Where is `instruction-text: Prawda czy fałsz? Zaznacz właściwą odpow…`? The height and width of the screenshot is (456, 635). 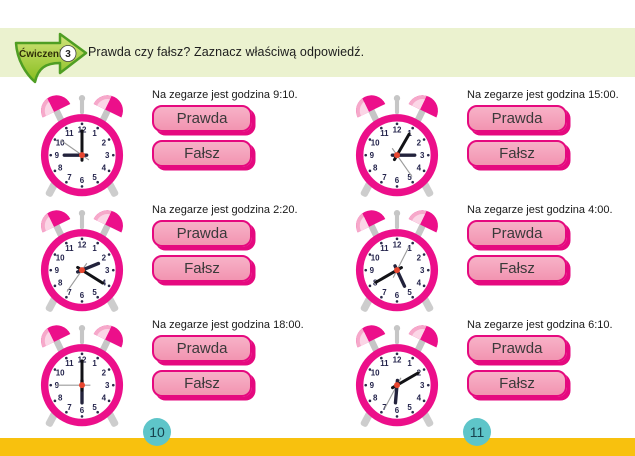
instruction-text: Prawda czy fałsz? Zaznacz właściwą odpow… is located at coordinates (226, 52).